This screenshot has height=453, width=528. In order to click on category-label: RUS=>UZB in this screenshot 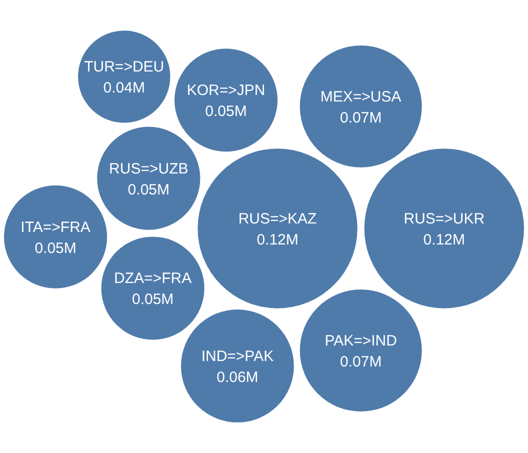, I will do `click(148, 169)`.